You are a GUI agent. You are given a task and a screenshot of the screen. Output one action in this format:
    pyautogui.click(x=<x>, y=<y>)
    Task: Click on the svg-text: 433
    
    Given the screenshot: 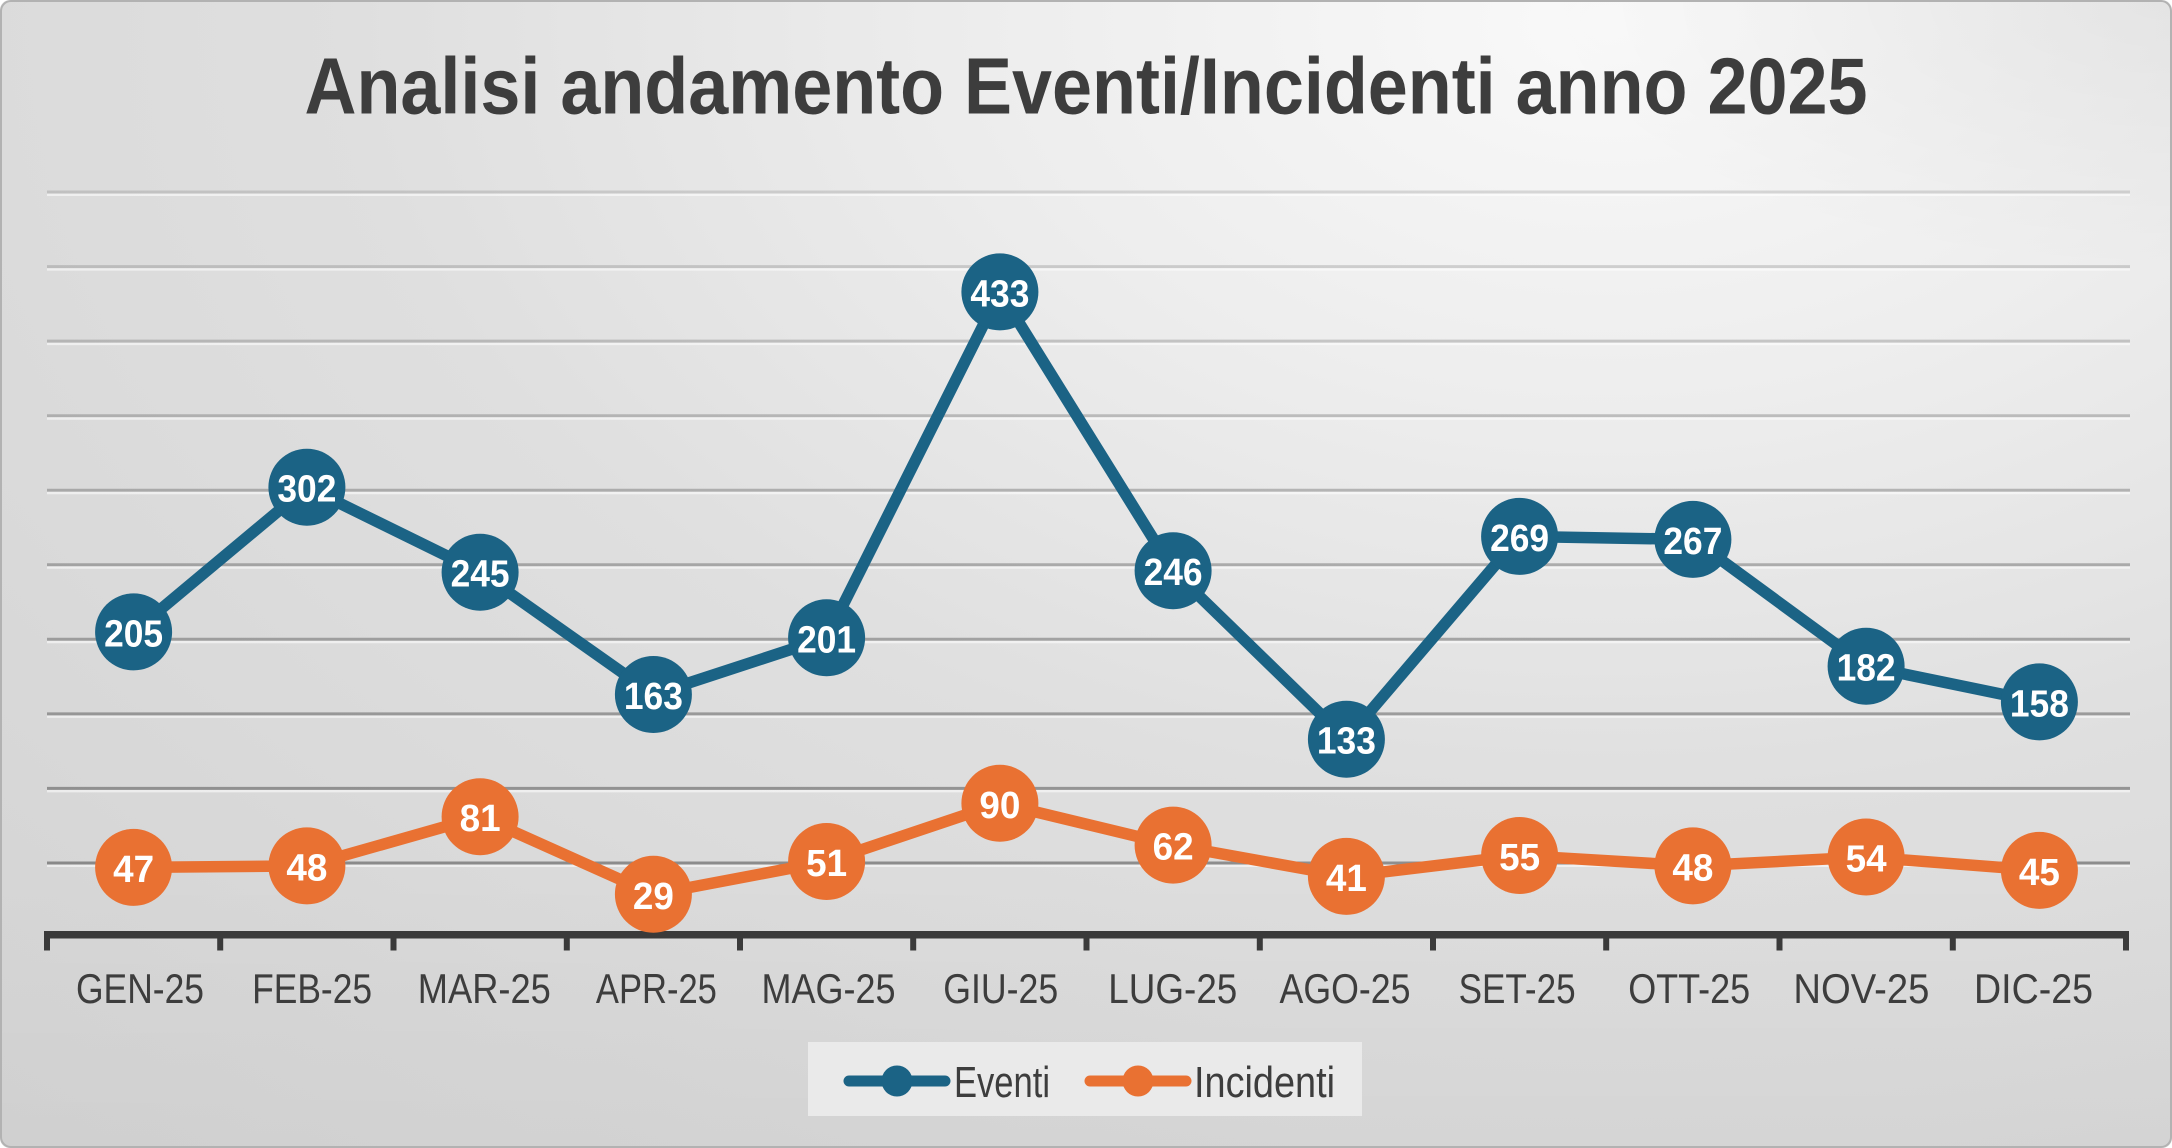 What is the action you would take?
    pyautogui.click(x=999, y=294)
    